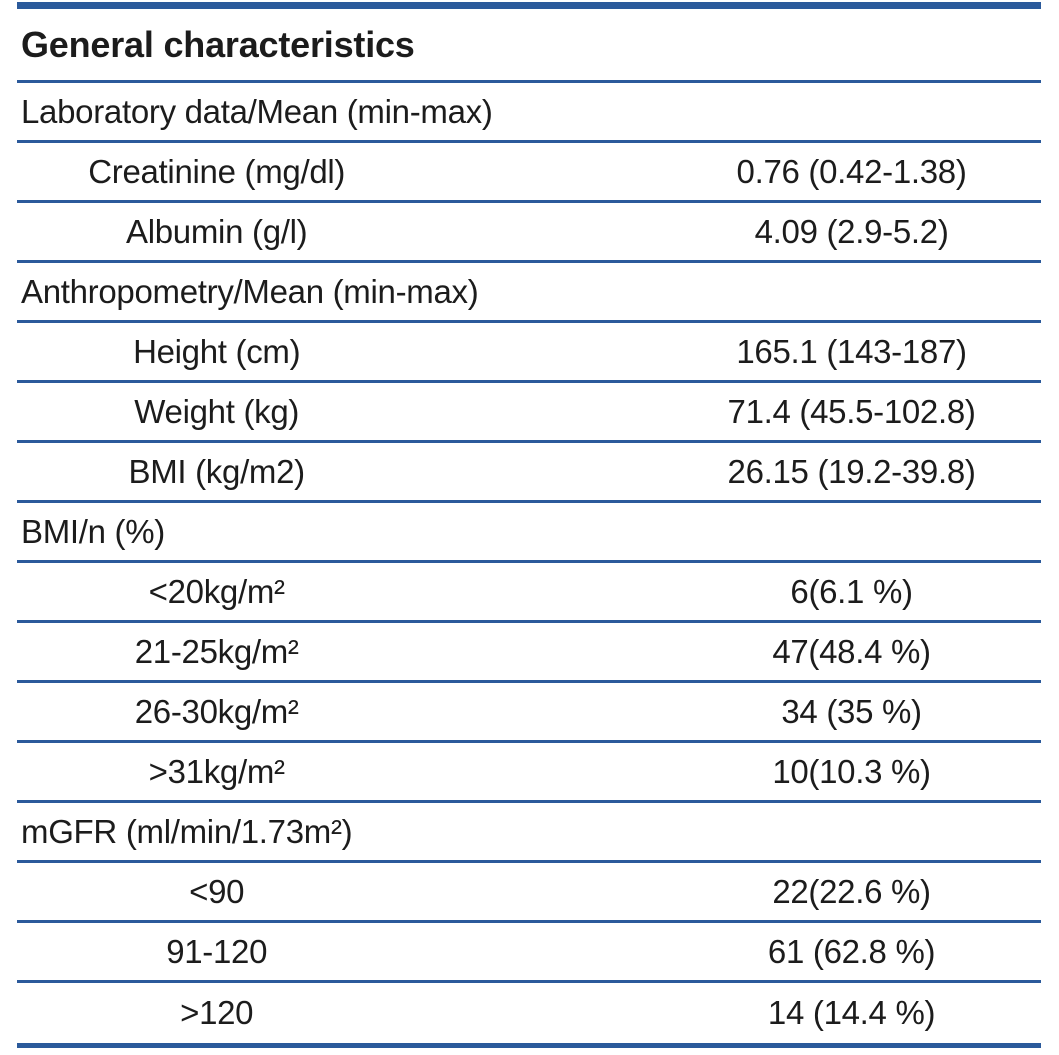 The height and width of the screenshot is (1055, 1059). I want to click on section-header-row: mGFR (ml/min/1.73m²), so click(529, 833).